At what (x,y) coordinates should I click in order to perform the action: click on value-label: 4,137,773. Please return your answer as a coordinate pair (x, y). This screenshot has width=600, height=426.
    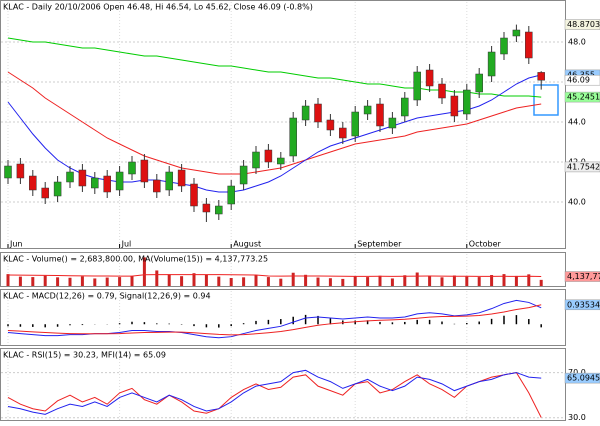
    Looking at the image, I should click on (583, 276).